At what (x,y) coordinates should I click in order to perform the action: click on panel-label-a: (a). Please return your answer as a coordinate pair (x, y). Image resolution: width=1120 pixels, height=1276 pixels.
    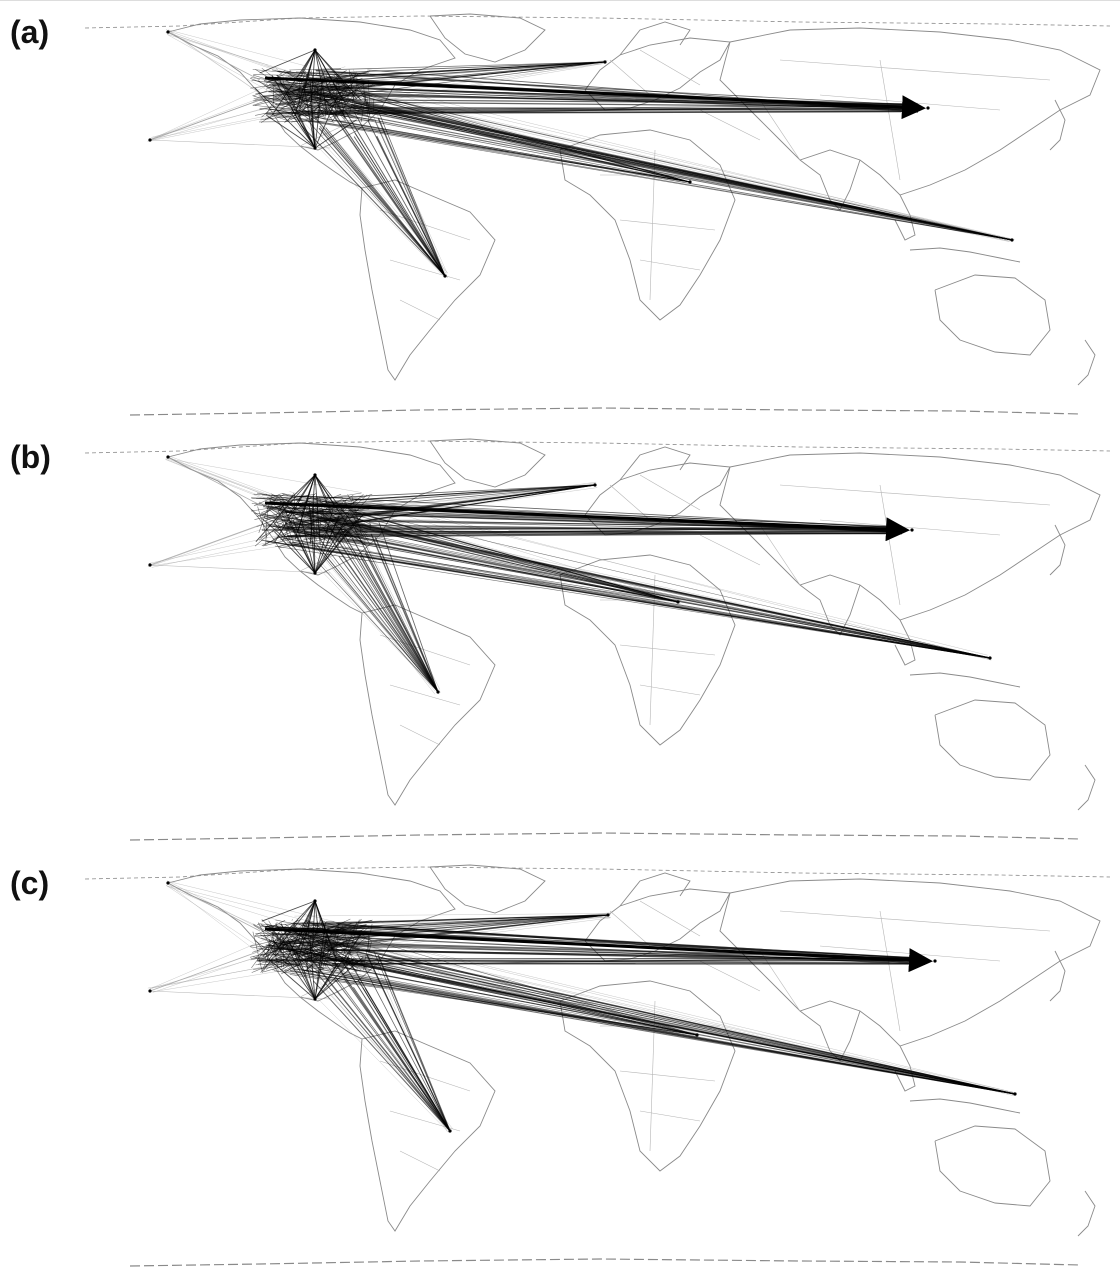
    Looking at the image, I should click on (30, 32).